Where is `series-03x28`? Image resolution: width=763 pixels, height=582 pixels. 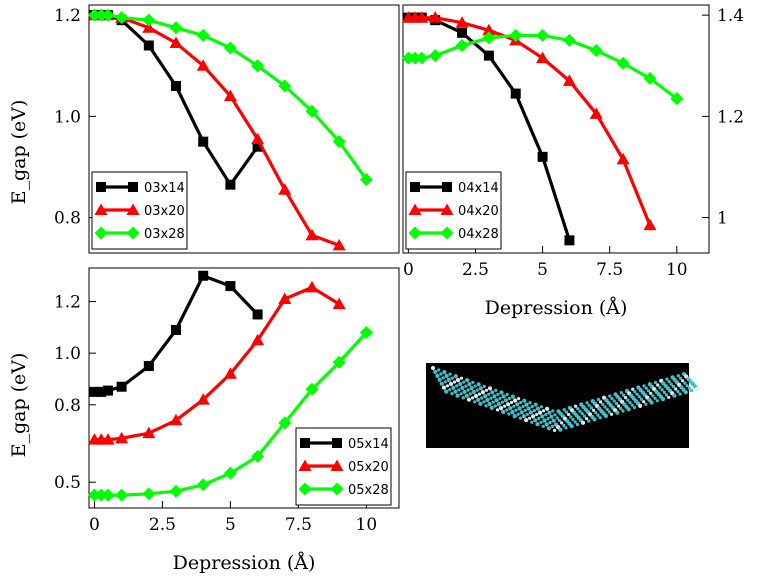 series-03x28 is located at coordinates (230, 97).